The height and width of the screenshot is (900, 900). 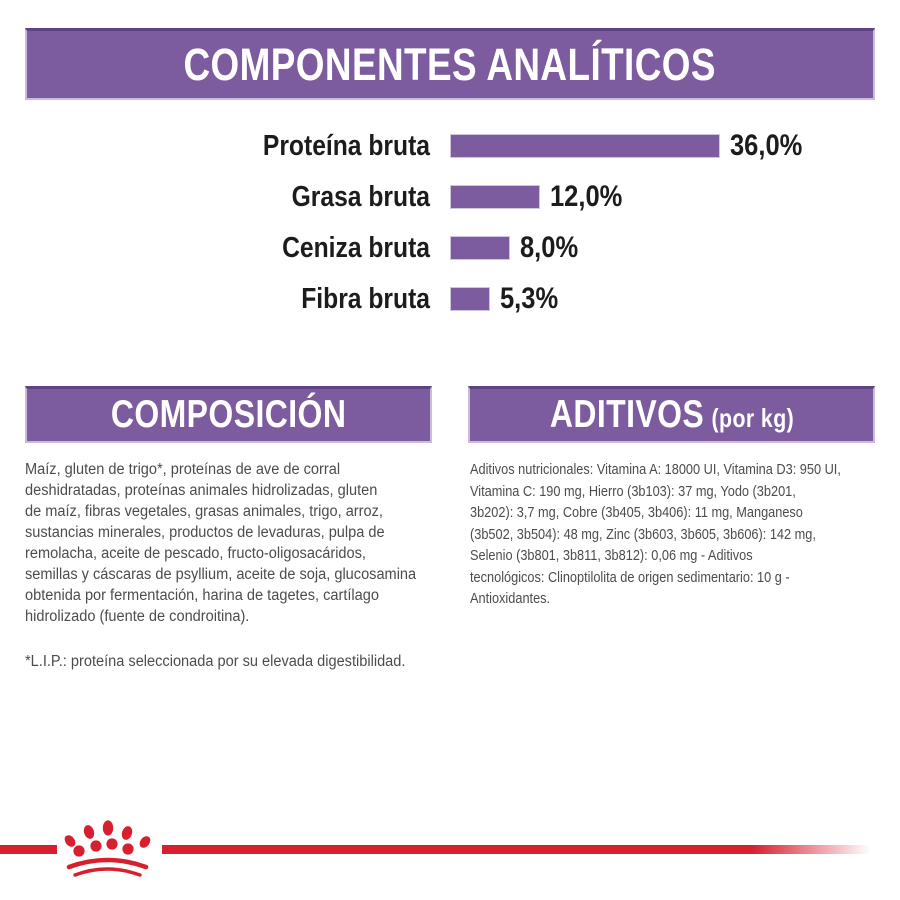 I want to click on brand-stripe-right, so click(x=531, y=849).